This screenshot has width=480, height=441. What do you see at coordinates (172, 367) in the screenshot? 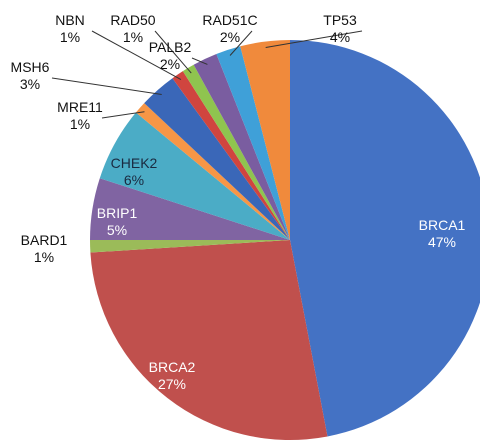
I see `category-label: BRCA2` at bounding box center [172, 367].